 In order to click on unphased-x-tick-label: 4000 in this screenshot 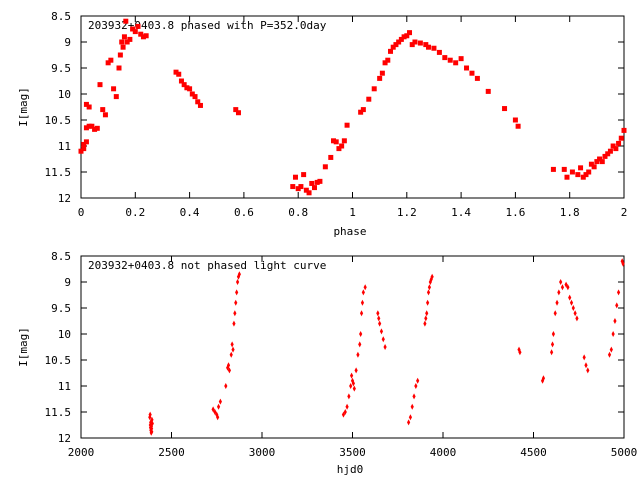, I will do `click(443, 452)`.